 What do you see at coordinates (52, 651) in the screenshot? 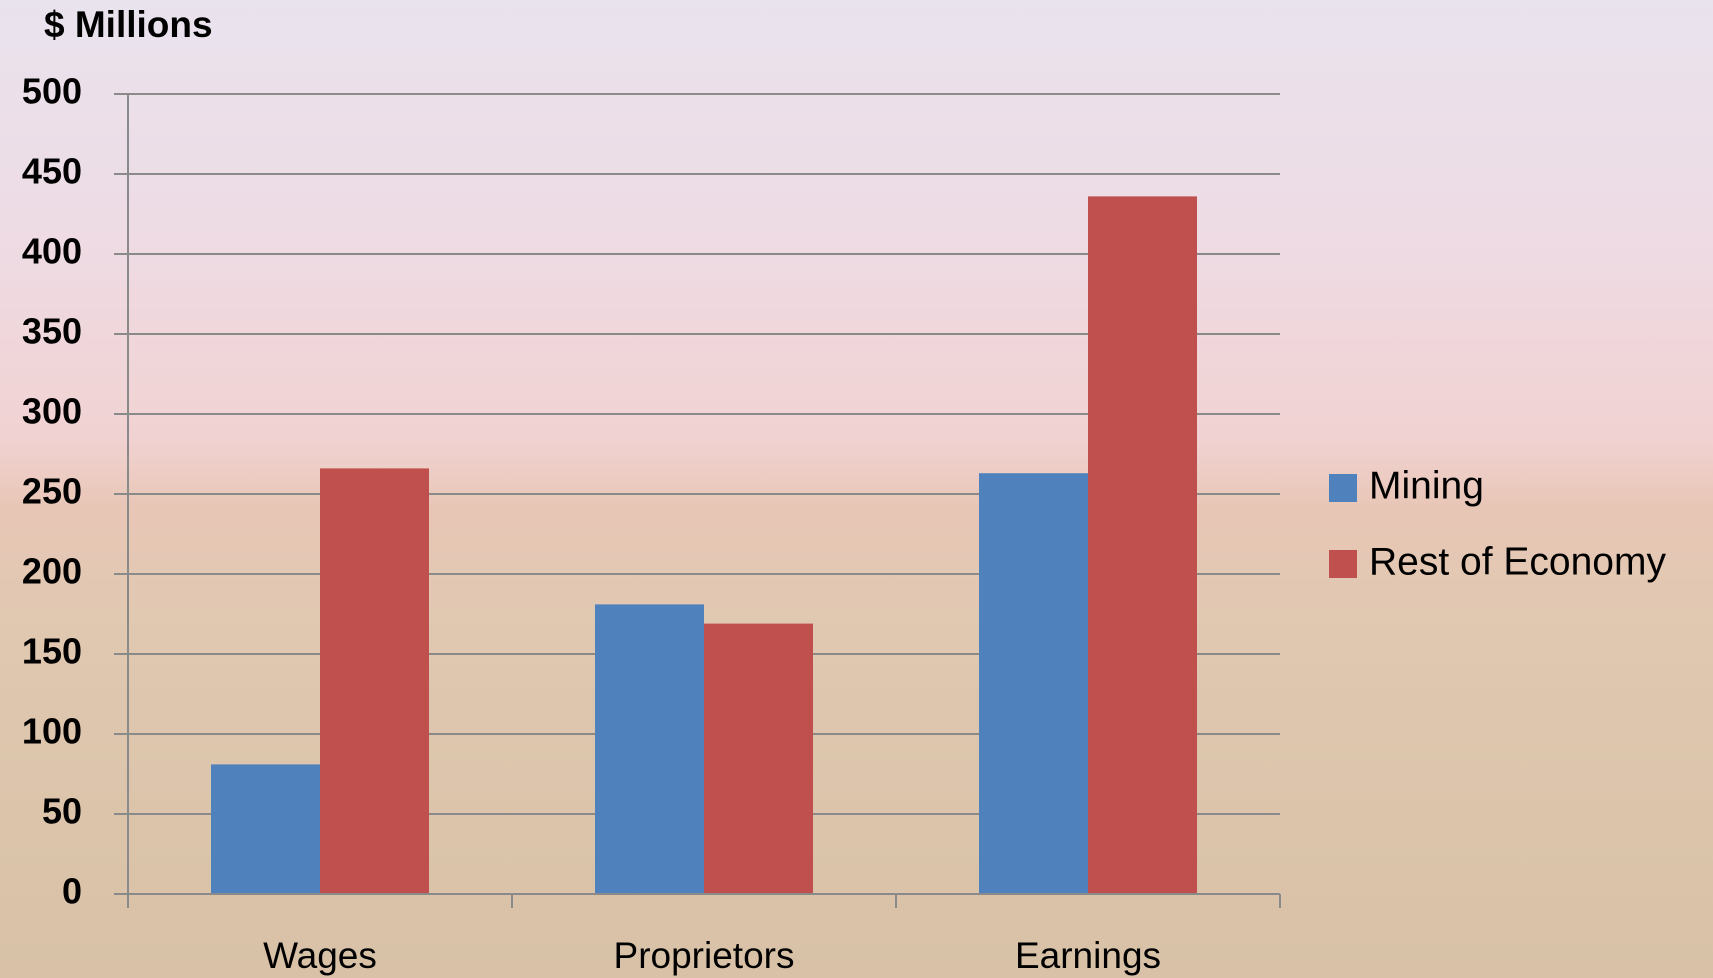
I see `y-tick-label: 150` at bounding box center [52, 651].